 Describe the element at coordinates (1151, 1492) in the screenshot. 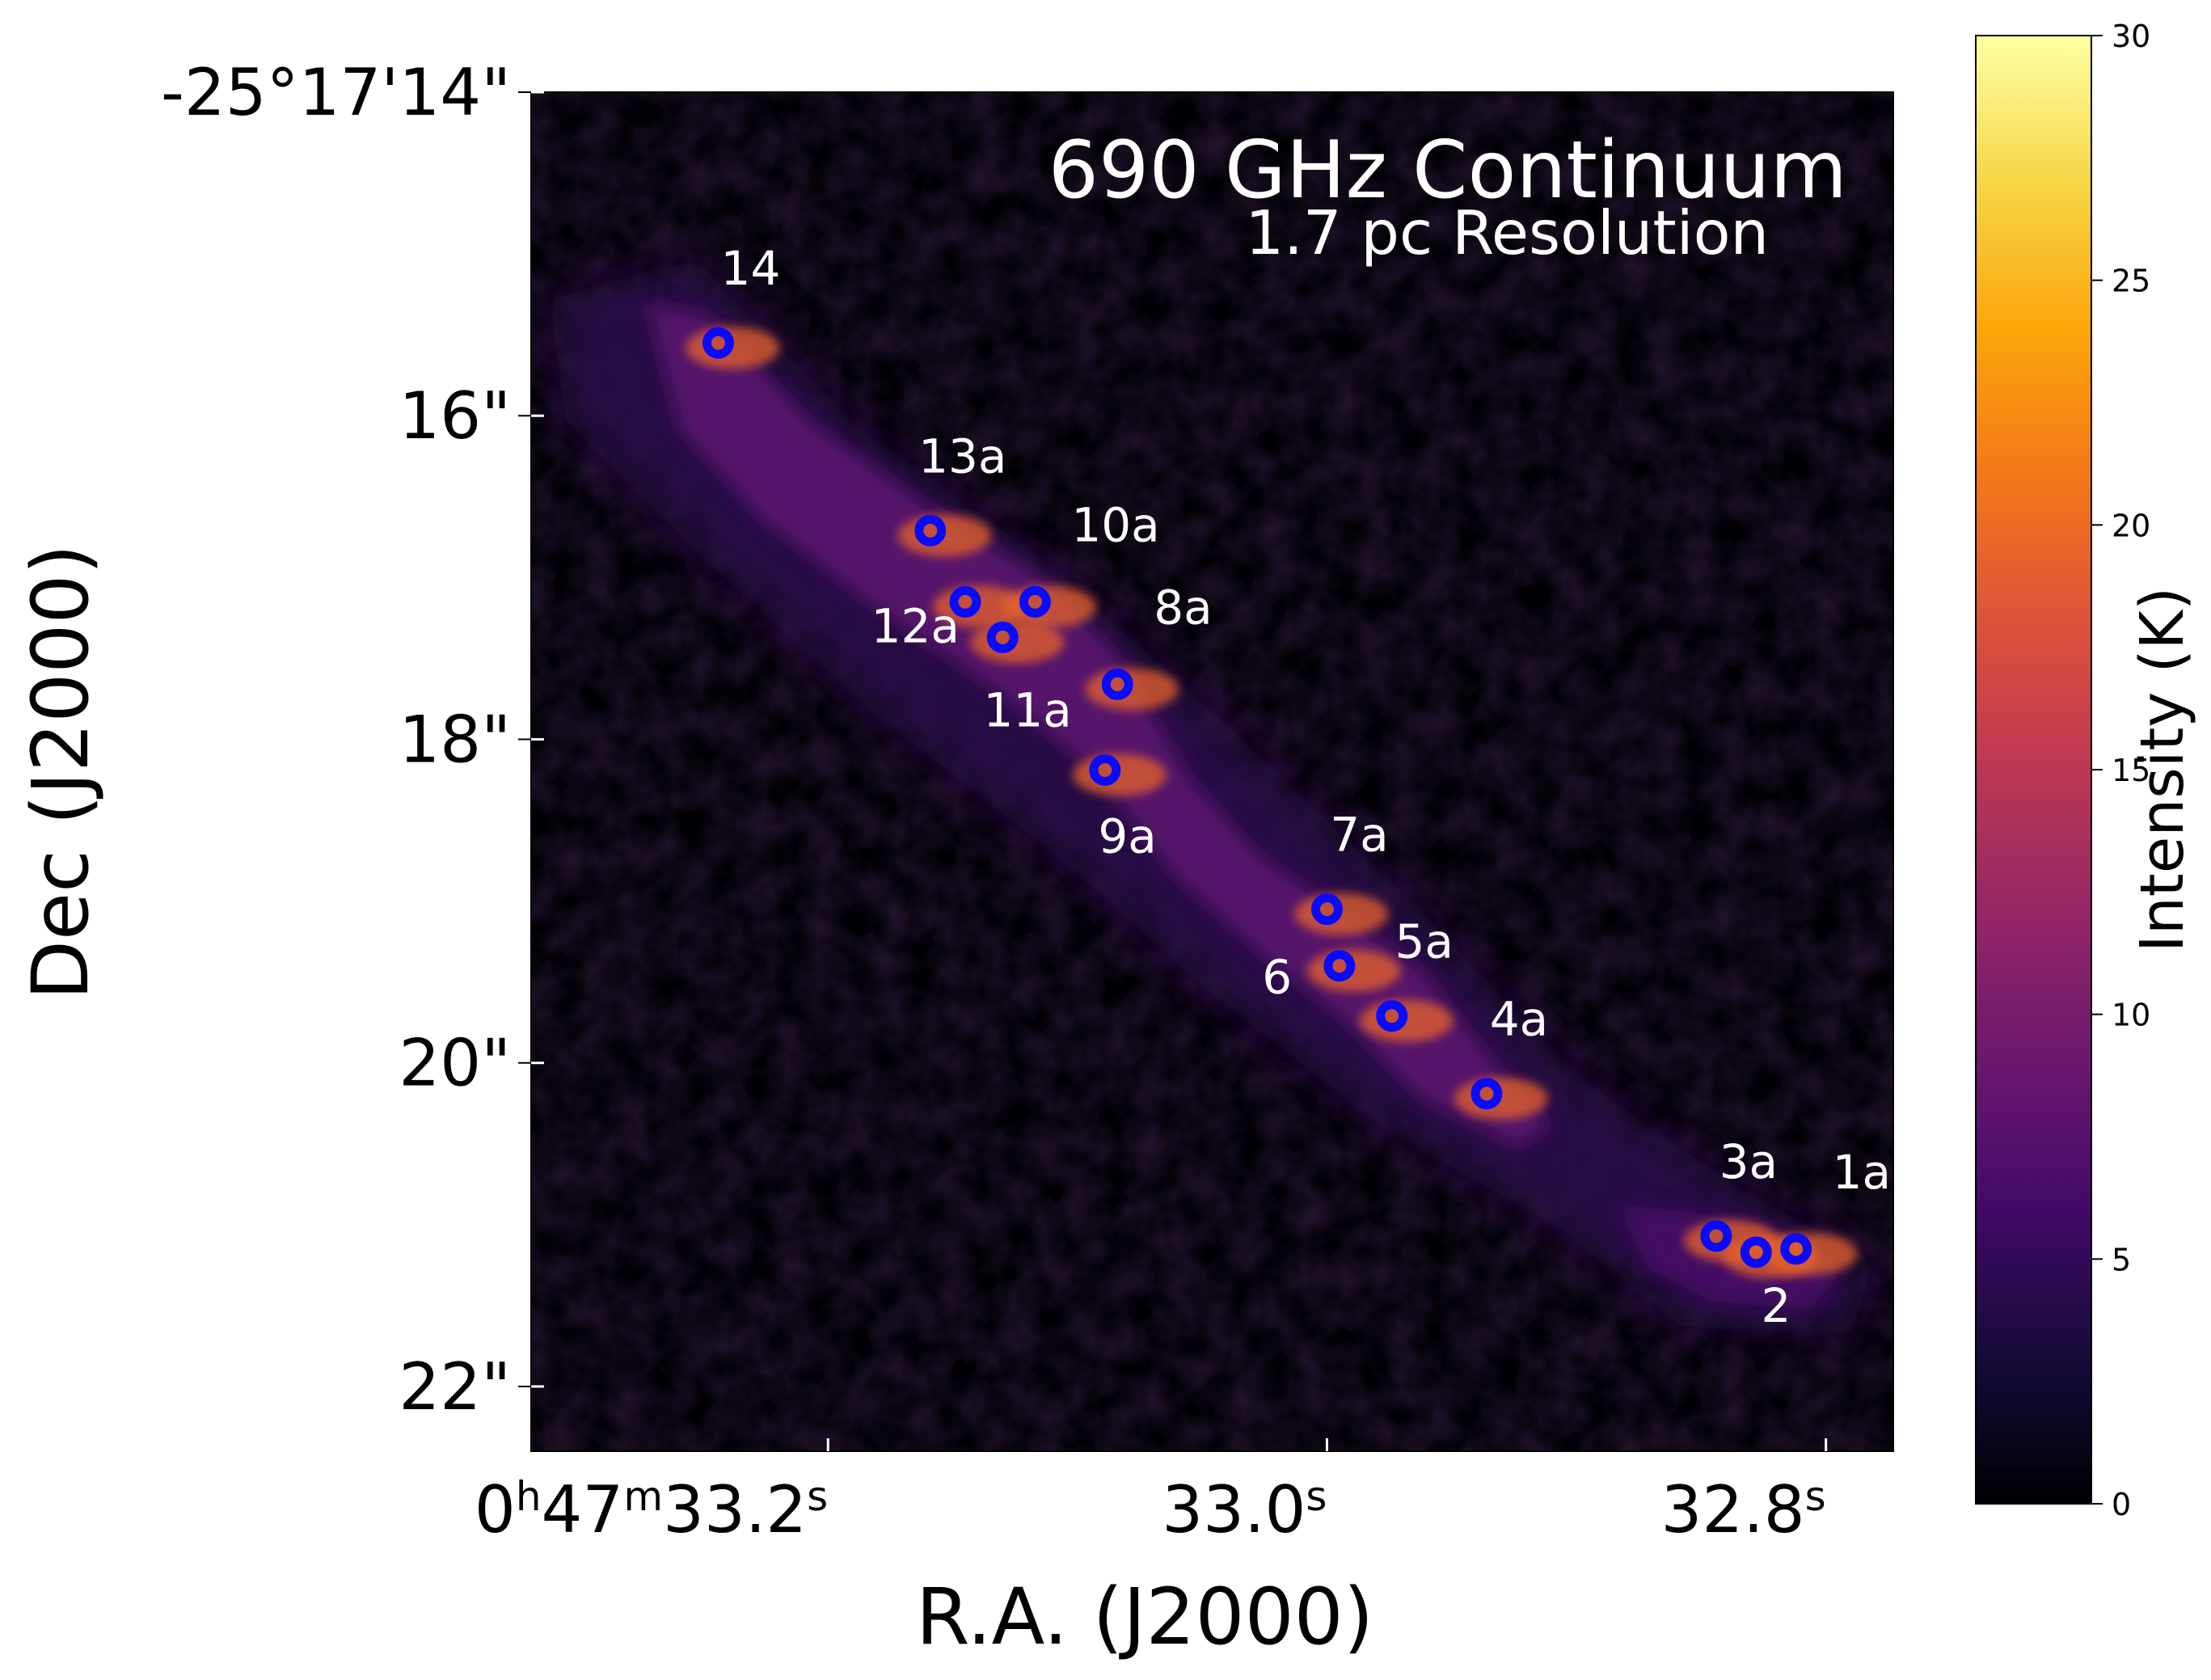

I see `x-axis-ticks: 0h47m33.2s 33.0s 32.8s` at that location.